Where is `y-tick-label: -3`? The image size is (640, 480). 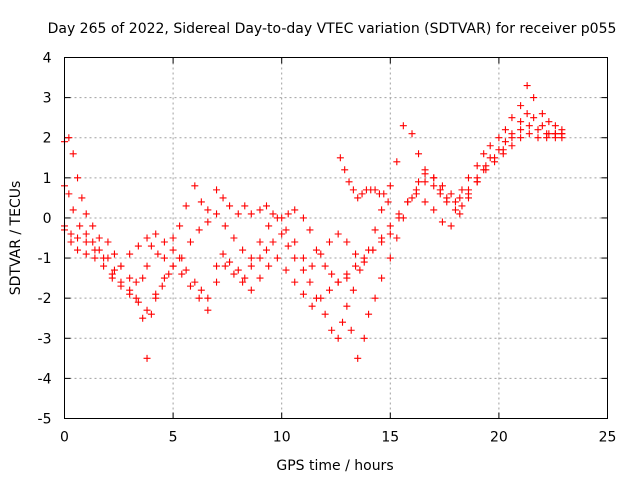
y-tick-label: -3 is located at coordinates (45, 339).